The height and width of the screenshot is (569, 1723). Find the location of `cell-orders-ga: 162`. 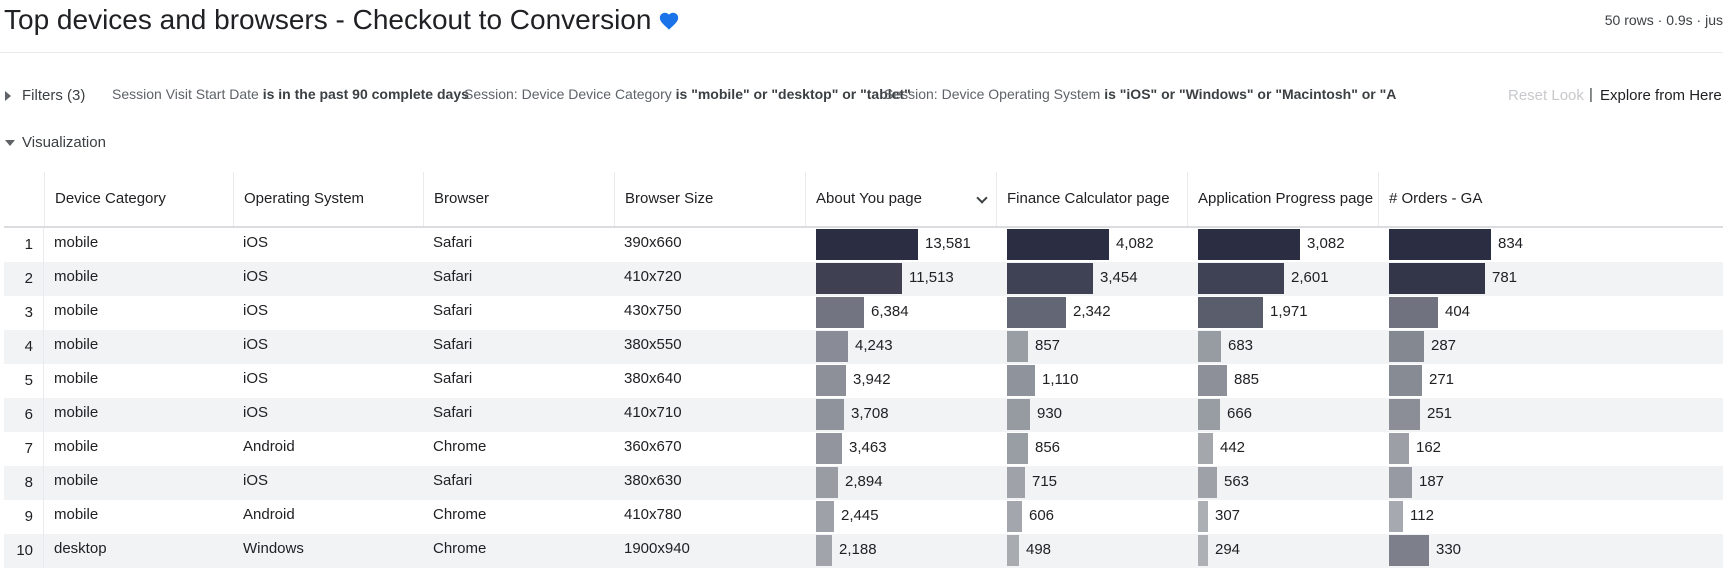

cell-orders-ga: 162 is located at coordinates (1473, 449).